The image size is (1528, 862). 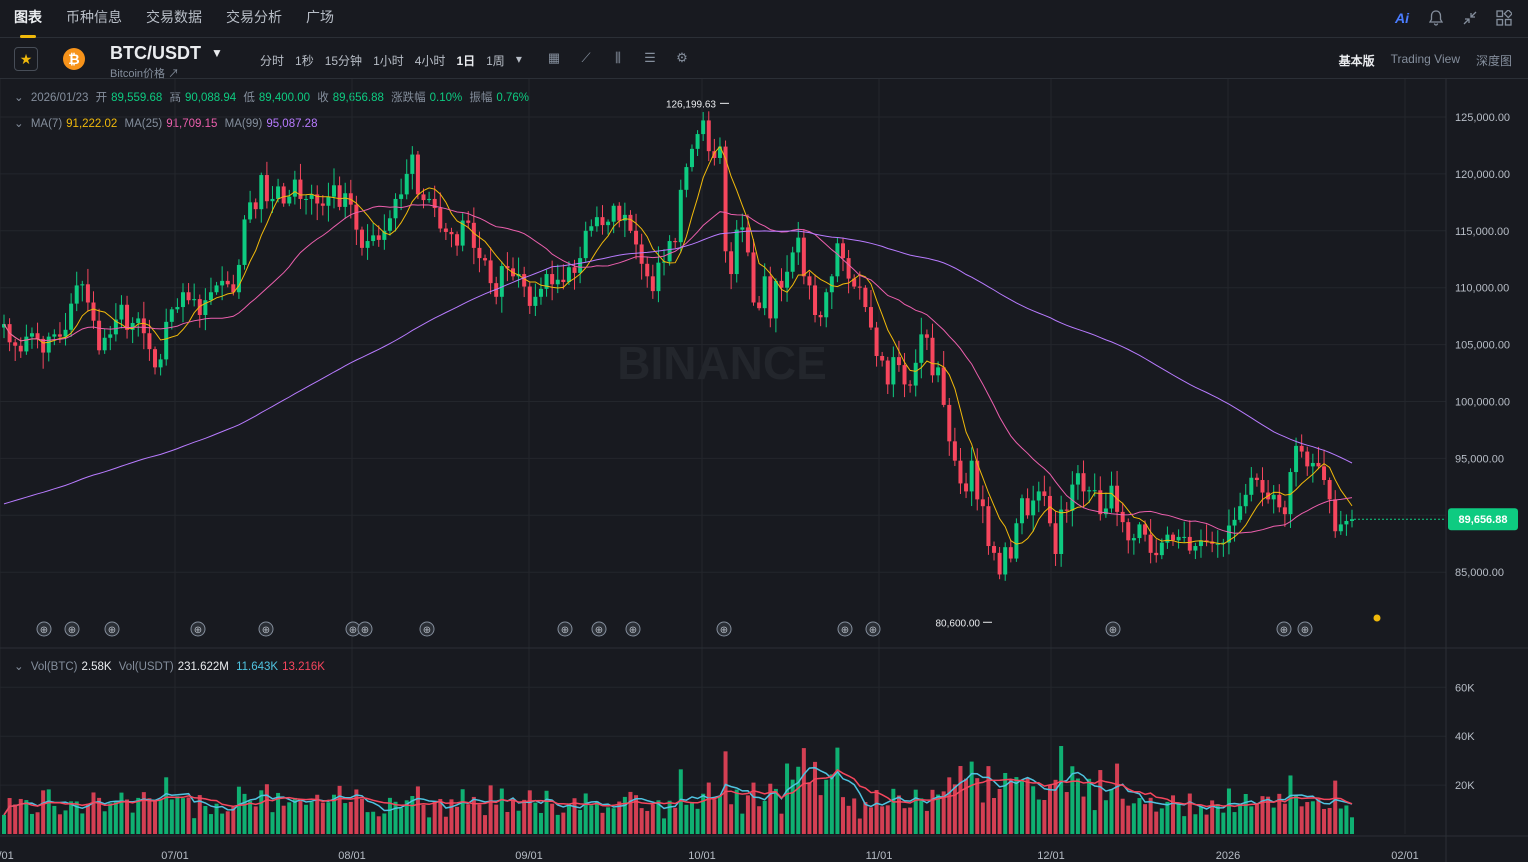 What do you see at coordinates (19, 667) in the screenshot?
I see `vol-chevron-icon: ⌄` at bounding box center [19, 667].